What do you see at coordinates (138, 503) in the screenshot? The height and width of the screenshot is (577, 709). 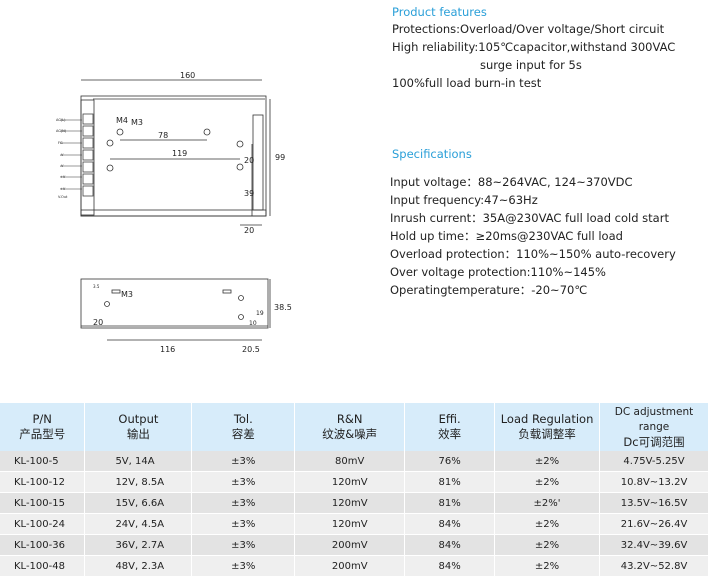 I see `table-cell: 15V, 6.6A` at bounding box center [138, 503].